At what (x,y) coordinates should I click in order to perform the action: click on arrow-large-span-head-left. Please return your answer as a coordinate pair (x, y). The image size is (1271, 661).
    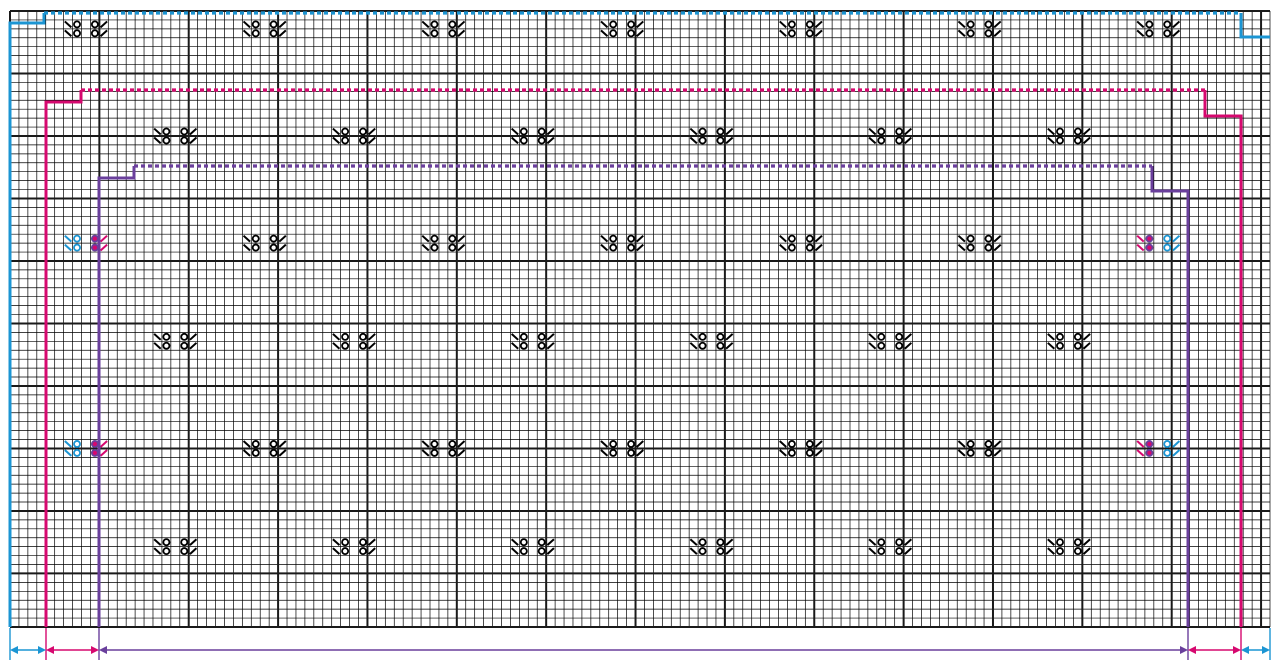
    Looking at the image, I should click on (103, 650).